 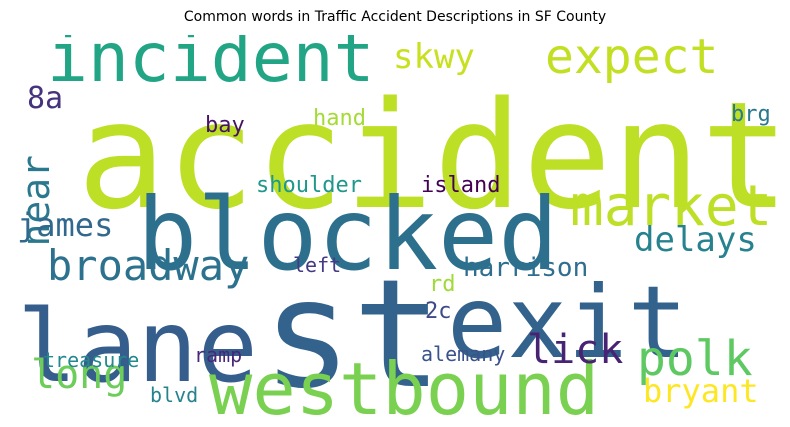 What do you see at coordinates (404, 383) in the screenshot?
I see `word-westbound: westbound` at bounding box center [404, 383].